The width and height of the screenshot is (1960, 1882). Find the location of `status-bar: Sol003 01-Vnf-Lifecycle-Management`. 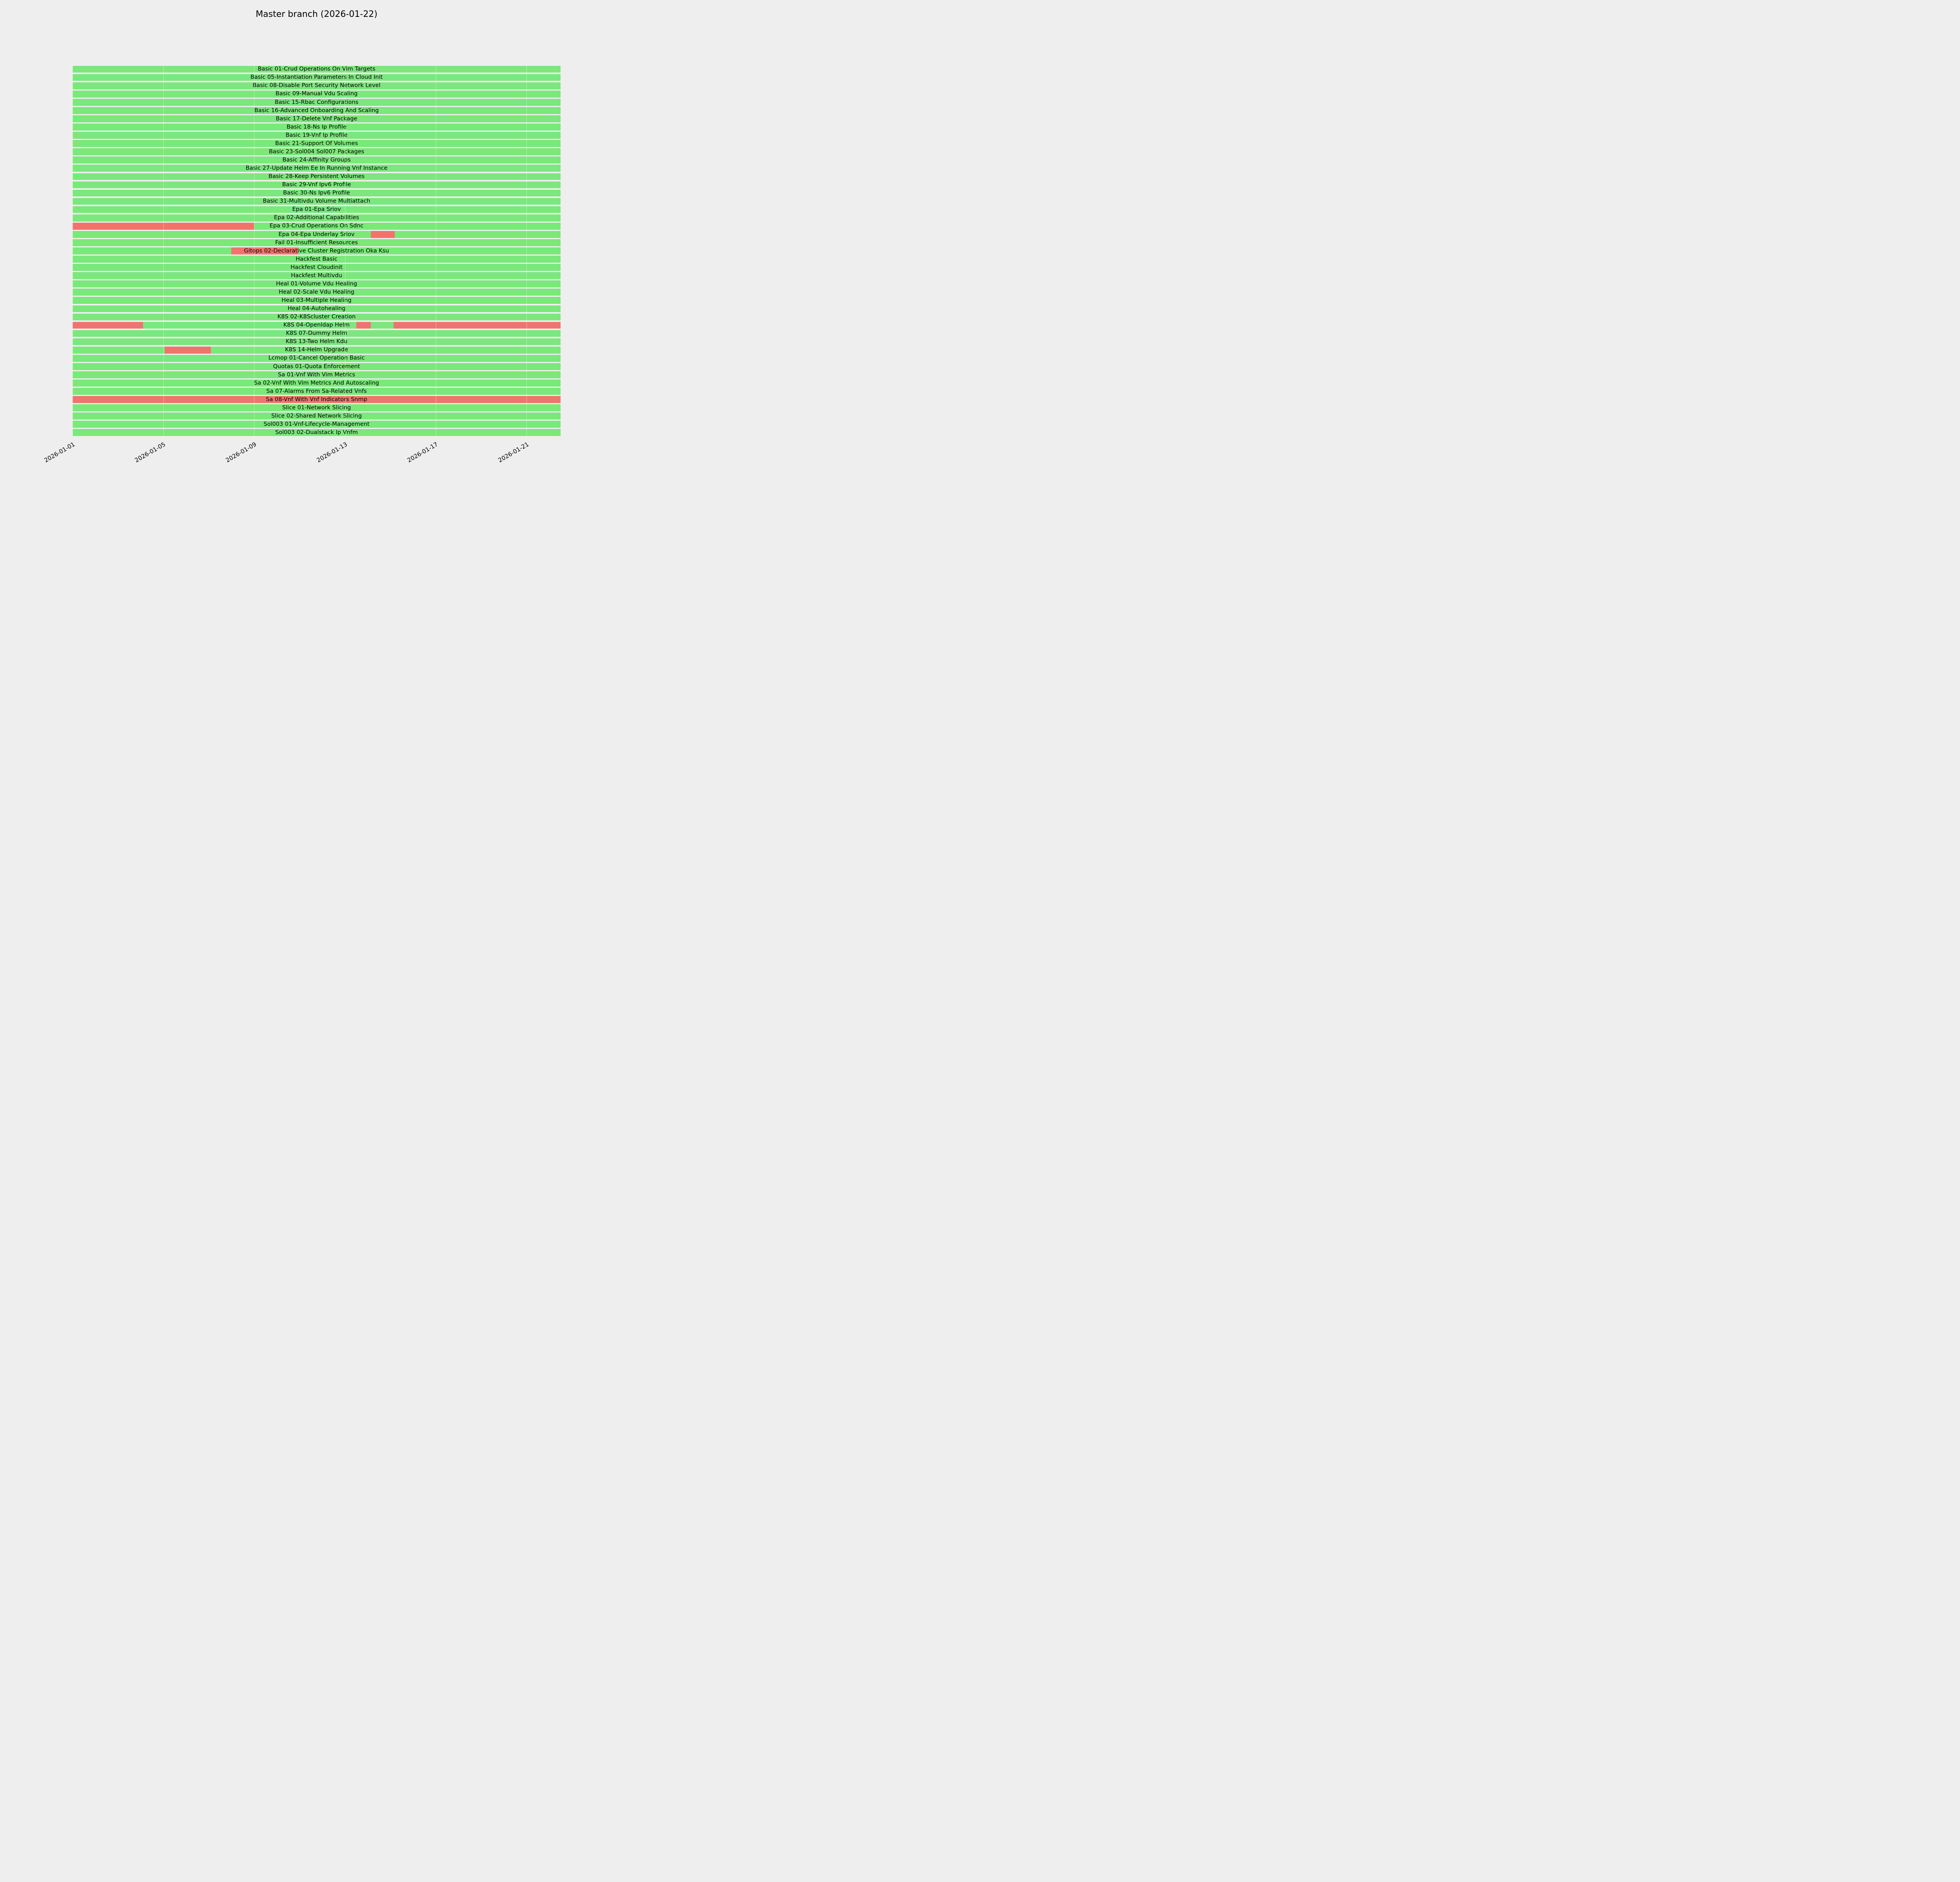

status-bar: Sol003 01-Vnf-Lifecycle-Management is located at coordinates (317, 424).